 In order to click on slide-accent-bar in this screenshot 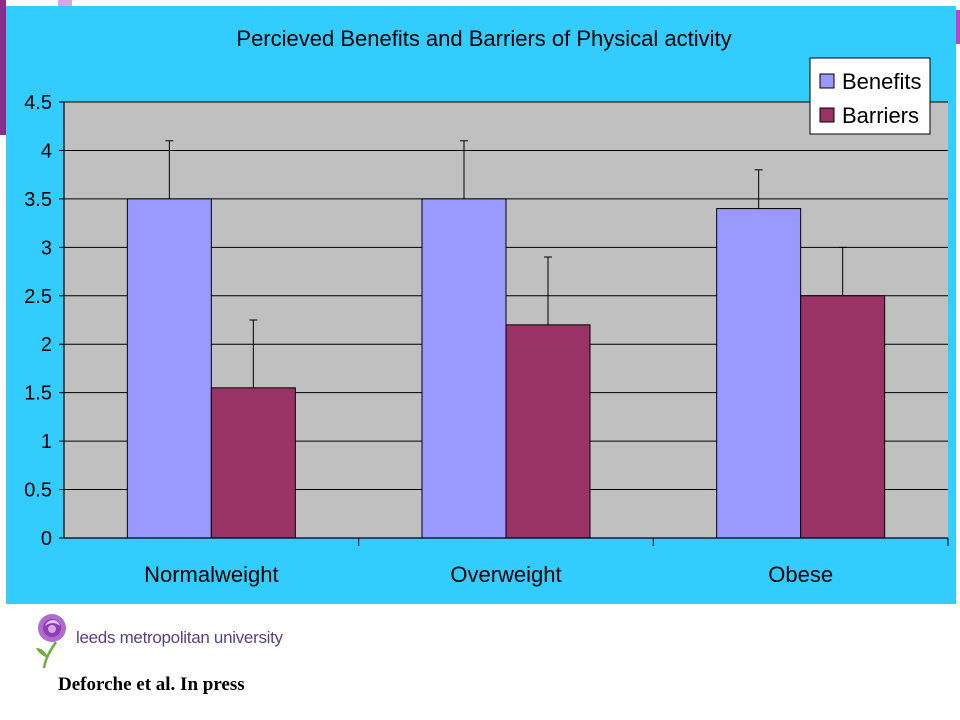, I will do `click(3, 67)`.